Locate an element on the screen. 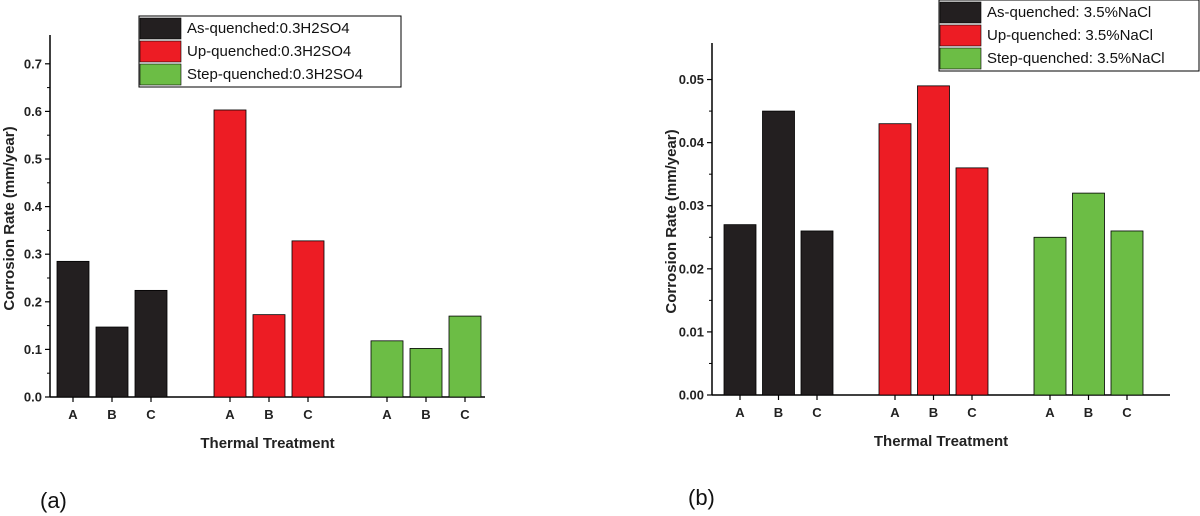 This screenshot has width=1200, height=516. legend-entry-label: As-quenched: 3.5%NaCl is located at coordinates (1069, 12).